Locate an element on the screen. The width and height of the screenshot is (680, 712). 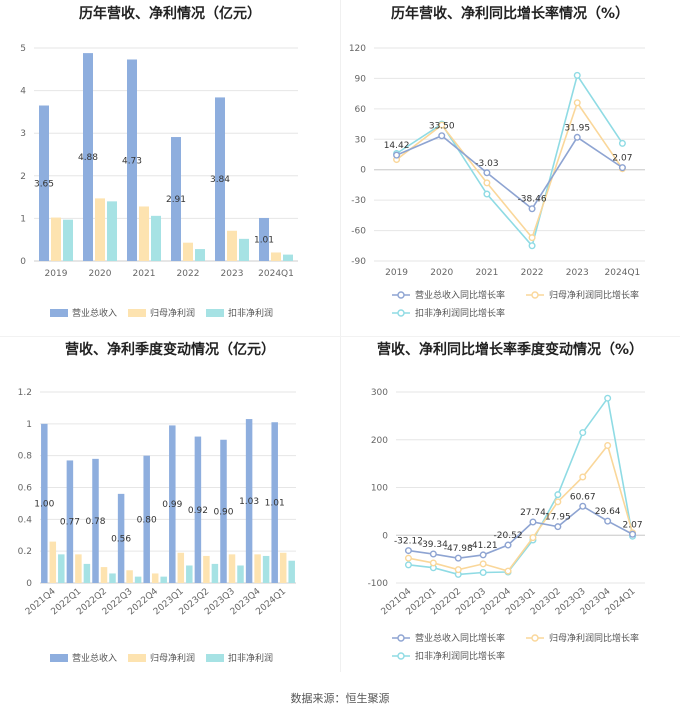
y-tick-label: 120 is located at coordinates (357, 49).